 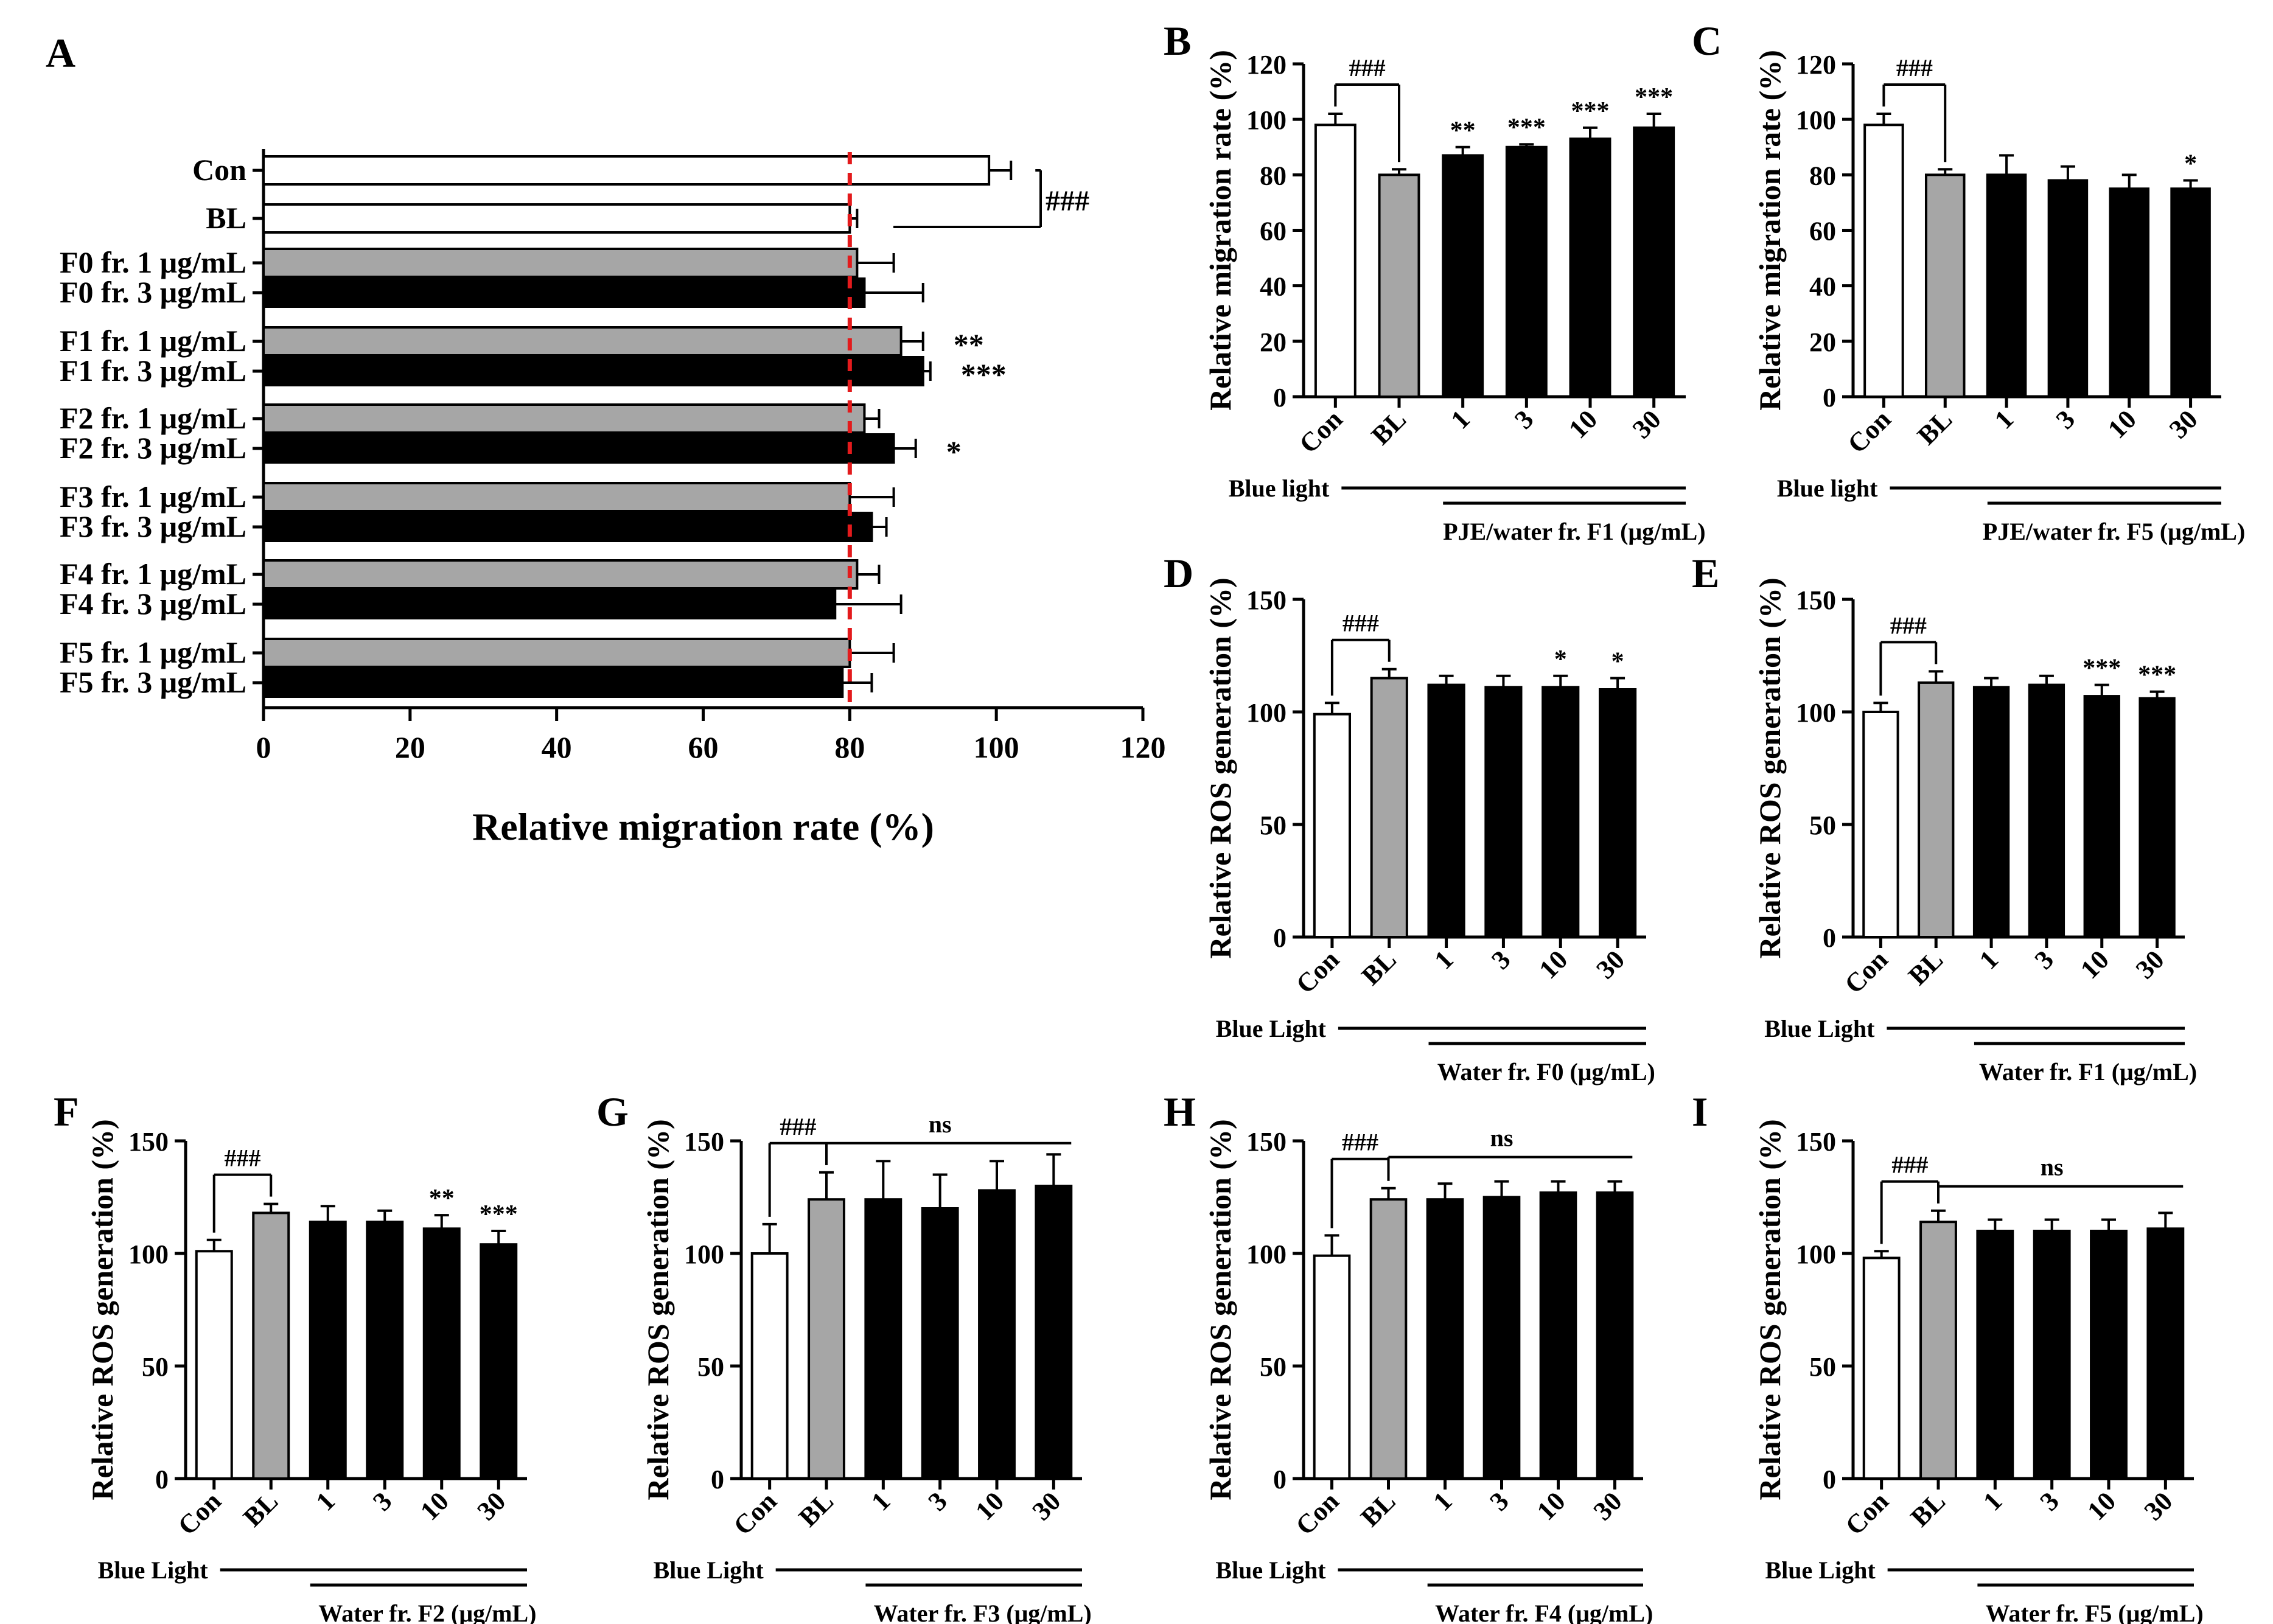 What do you see at coordinates (1274, 825) in the screenshot?
I see `y-tick-label: 50` at bounding box center [1274, 825].